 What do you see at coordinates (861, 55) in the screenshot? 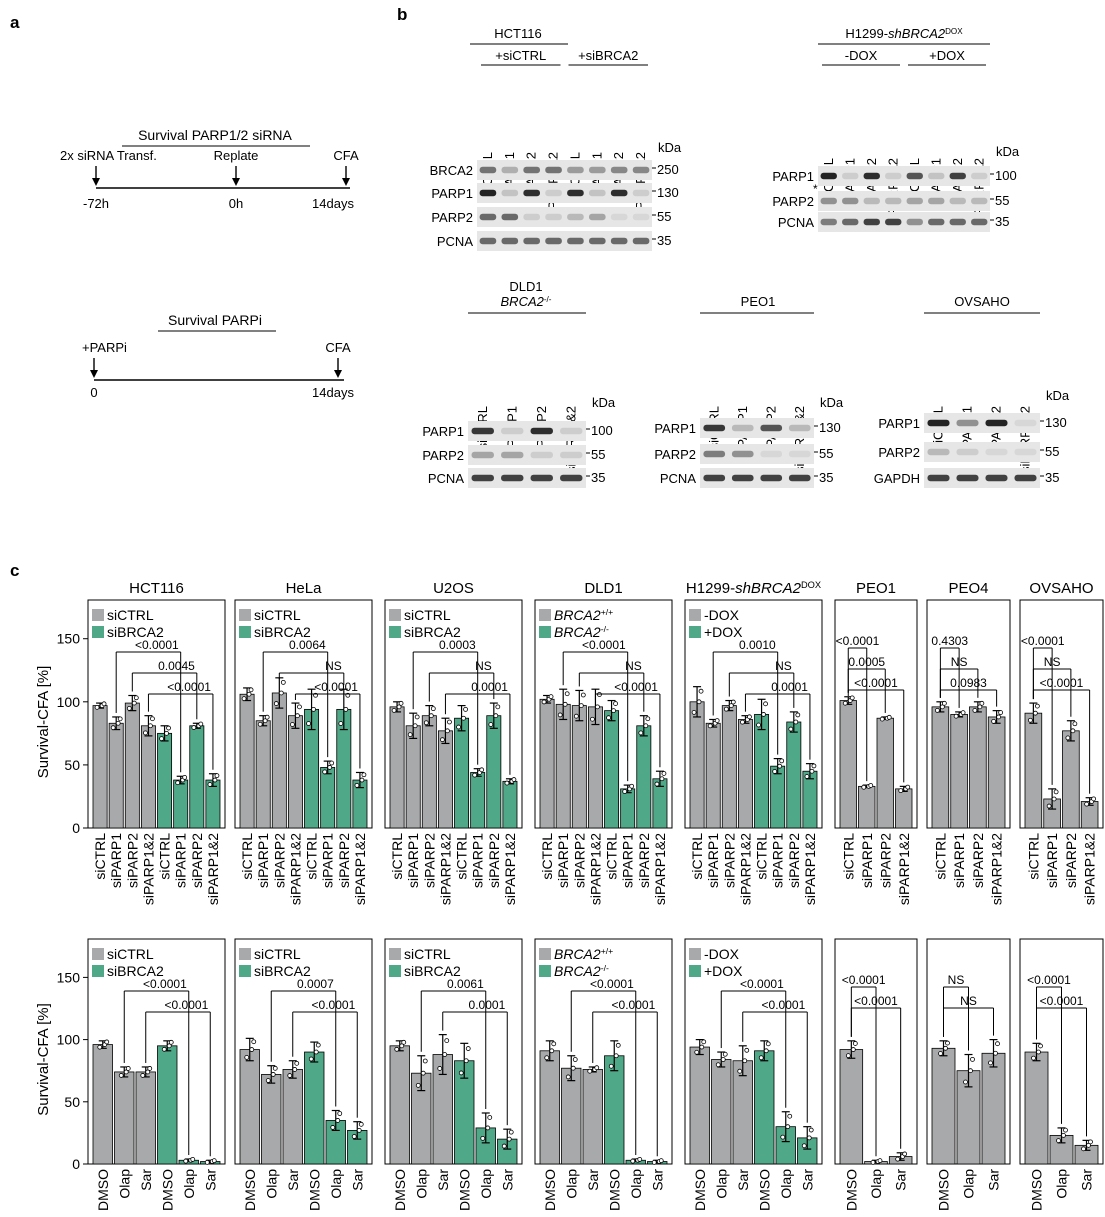
I see `blot-group-label: -DOX` at bounding box center [861, 55].